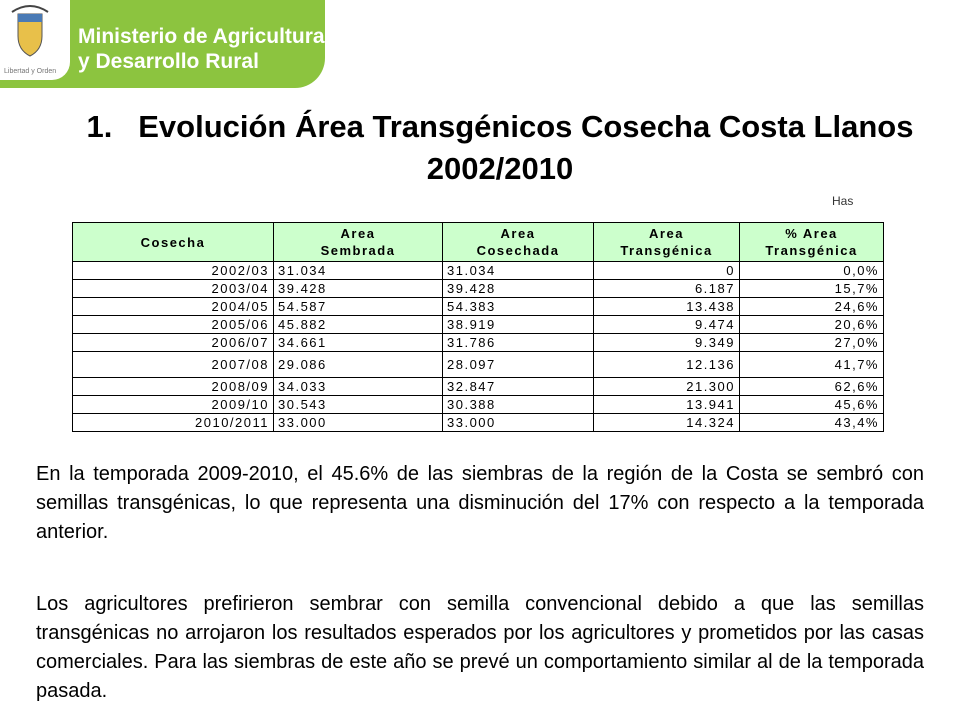  Describe the element at coordinates (173, 270) in the screenshot. I see `table-cell: 2002/03` at that location.